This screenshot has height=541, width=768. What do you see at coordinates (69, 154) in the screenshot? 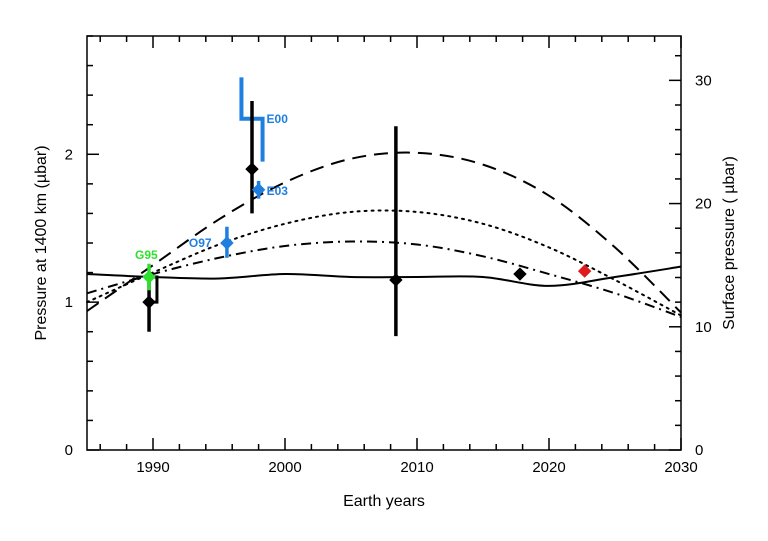
I see `y-left-tick-label: 2` at bounding box center [69, 154].